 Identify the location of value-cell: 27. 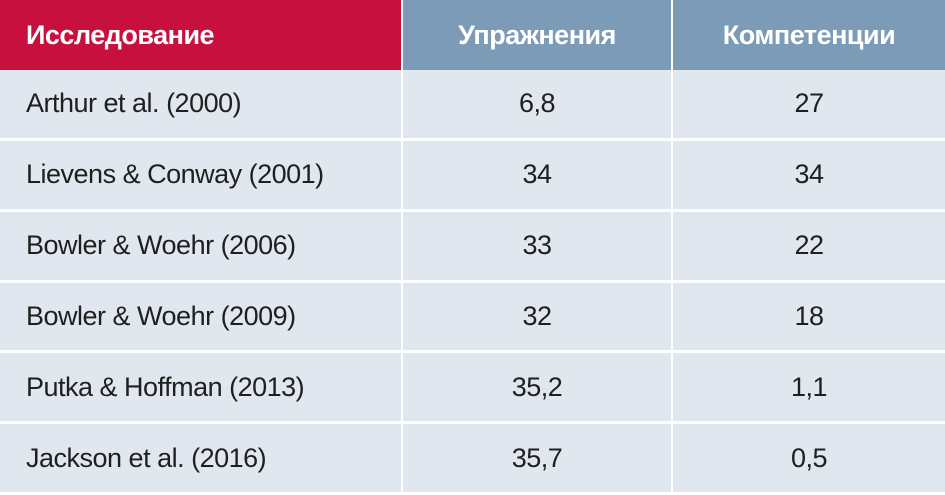
(809, 105).